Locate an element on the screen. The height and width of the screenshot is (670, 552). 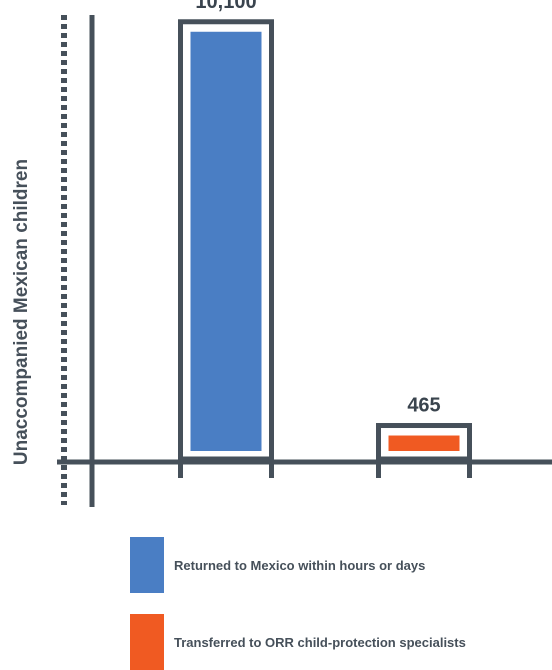
legend-label-returned: Returned to Mexico within hours or days is located at coordinates (300, 565).